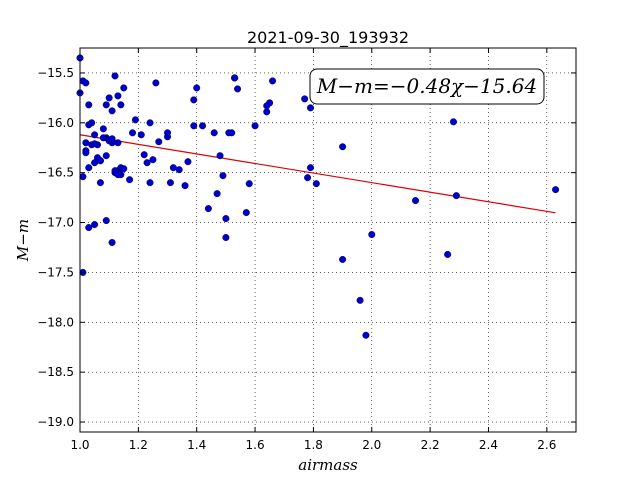 The image size is (640, 480). I want to click on x-tick-label: 1.6, so click(255, 445).